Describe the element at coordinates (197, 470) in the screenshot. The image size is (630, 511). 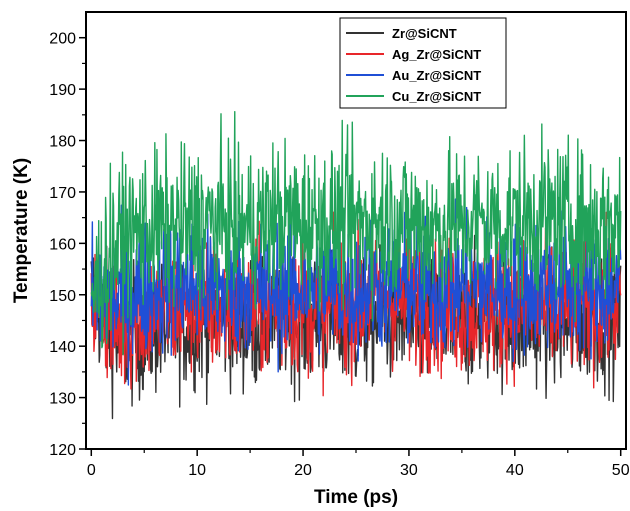
I see `x-tick-label: 10` at that location.